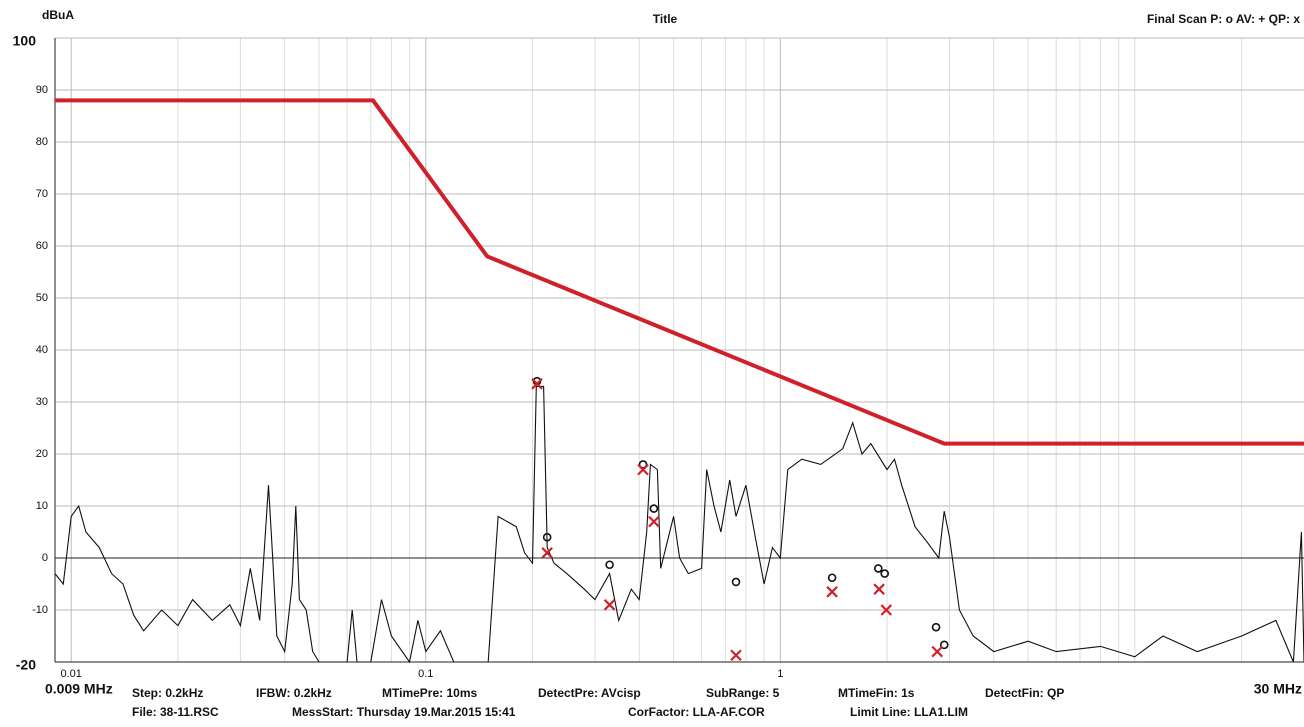 This screenshot has height=727, width=1304. I want to click on y-tick-label: 0, so click(45, 558).